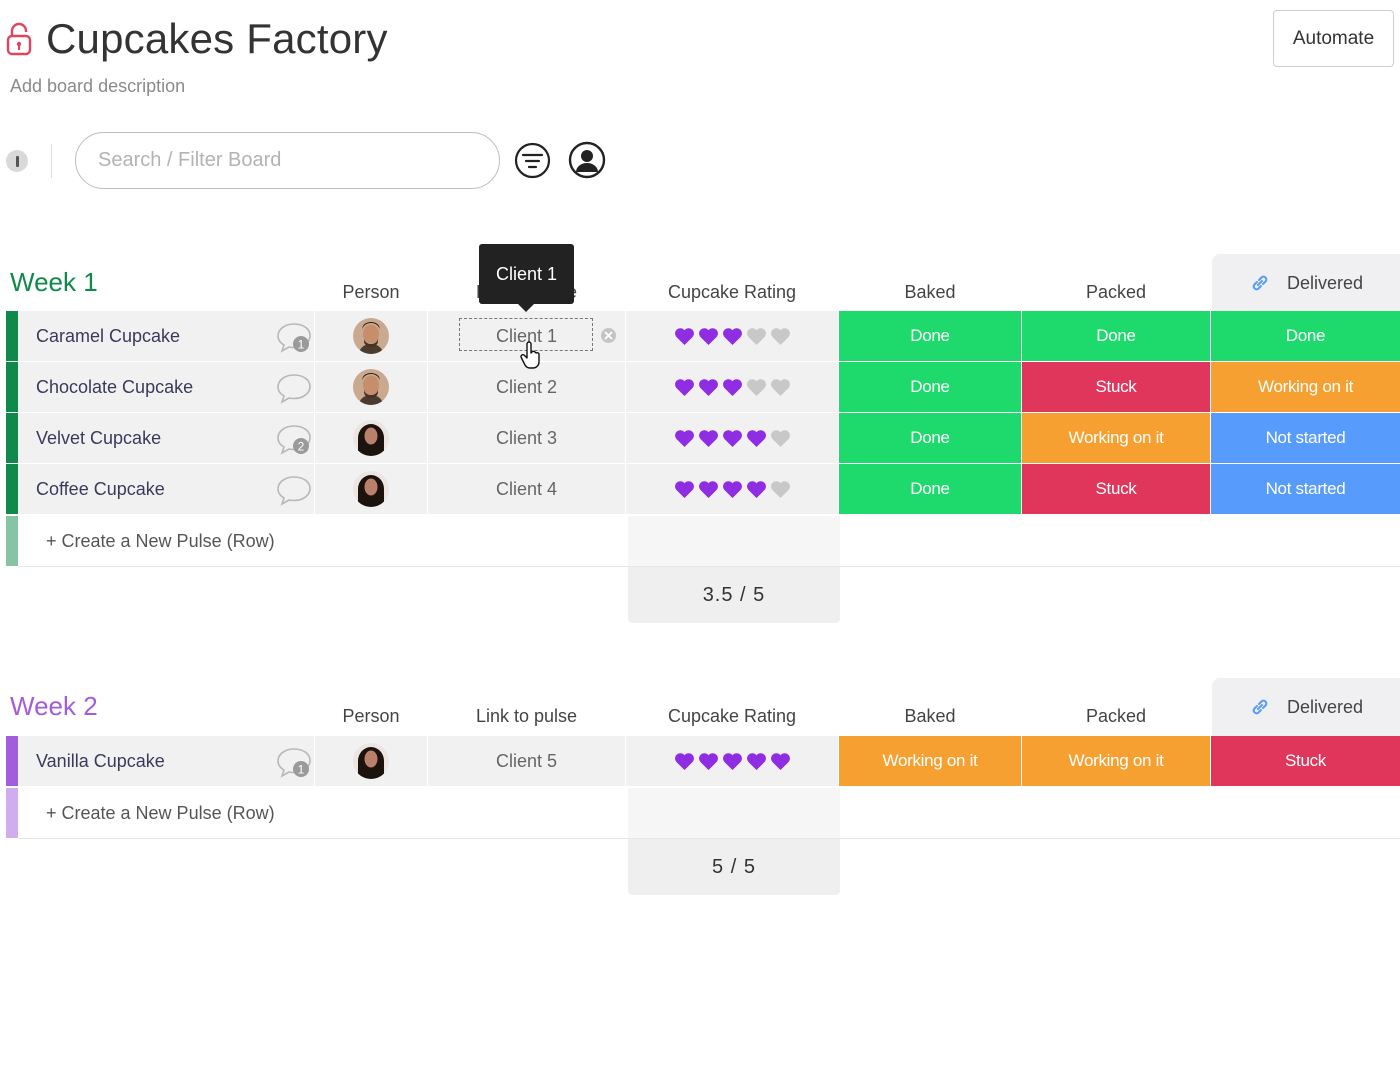 This screenshot has height=1080, width=1400. I want to click on filter-icon, so click(532, 160).